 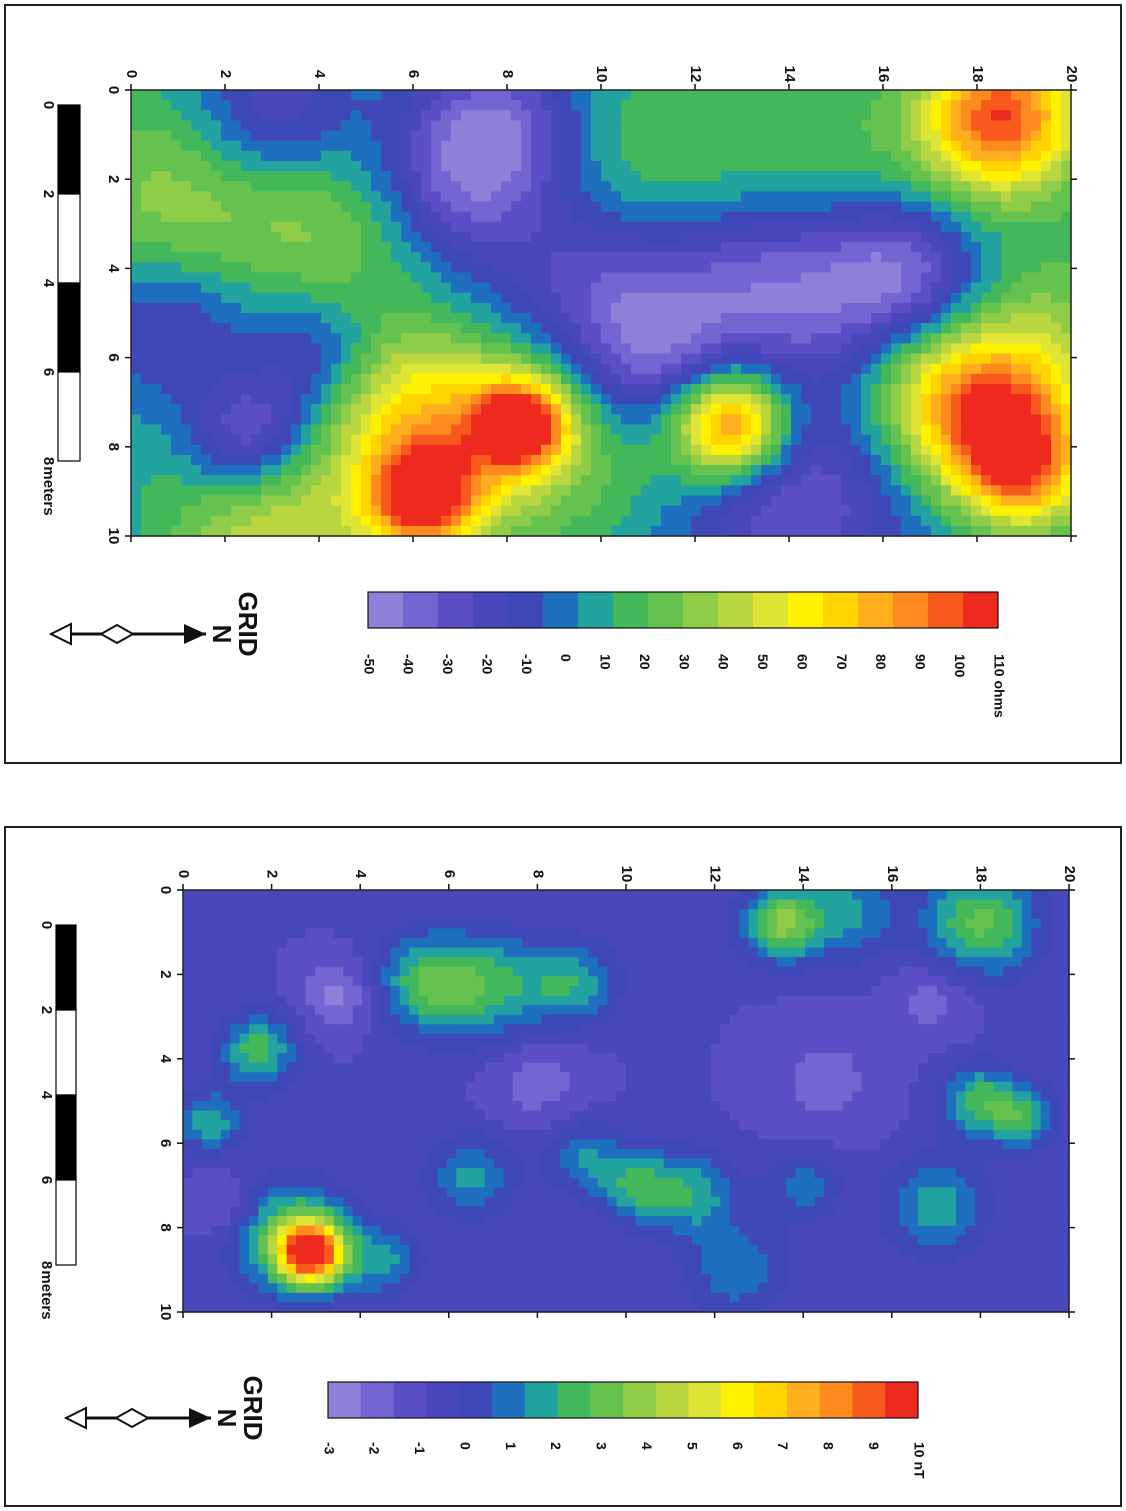 What do you see at coordinates (921, 662) in the screenshot?
I see `colorbar-tick-label: 90` at bounding box center [921, 662].